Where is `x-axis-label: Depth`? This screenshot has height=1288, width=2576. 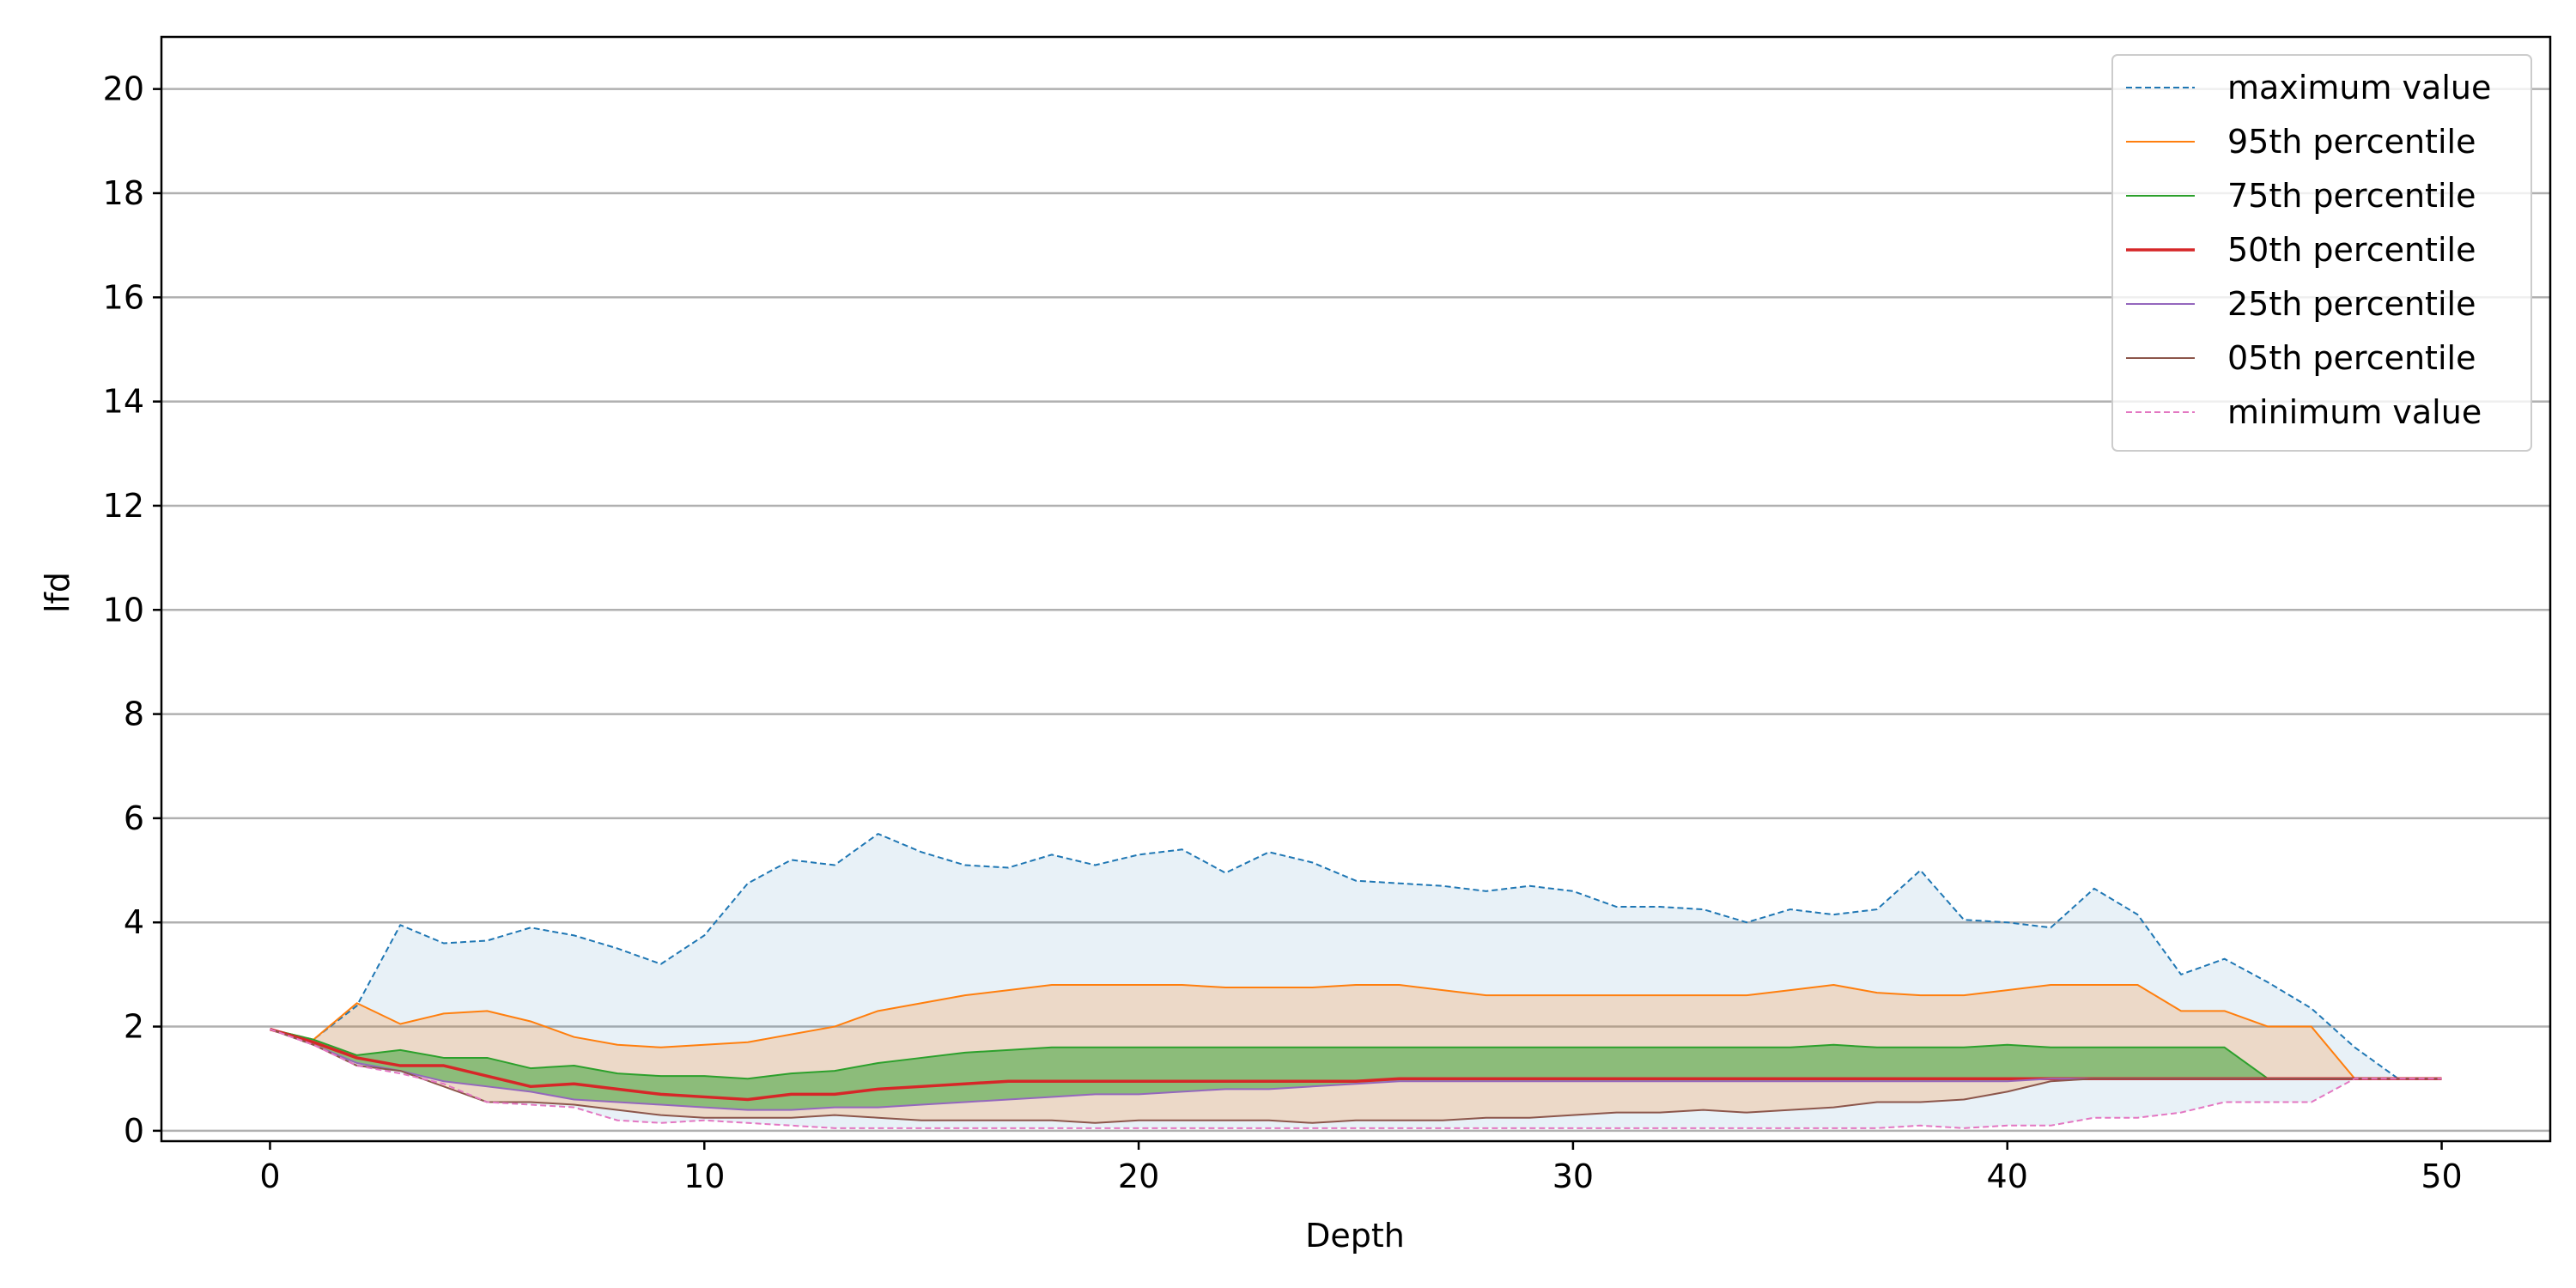
x-axis-label: Depth is located at coordinates (1355, 1236).